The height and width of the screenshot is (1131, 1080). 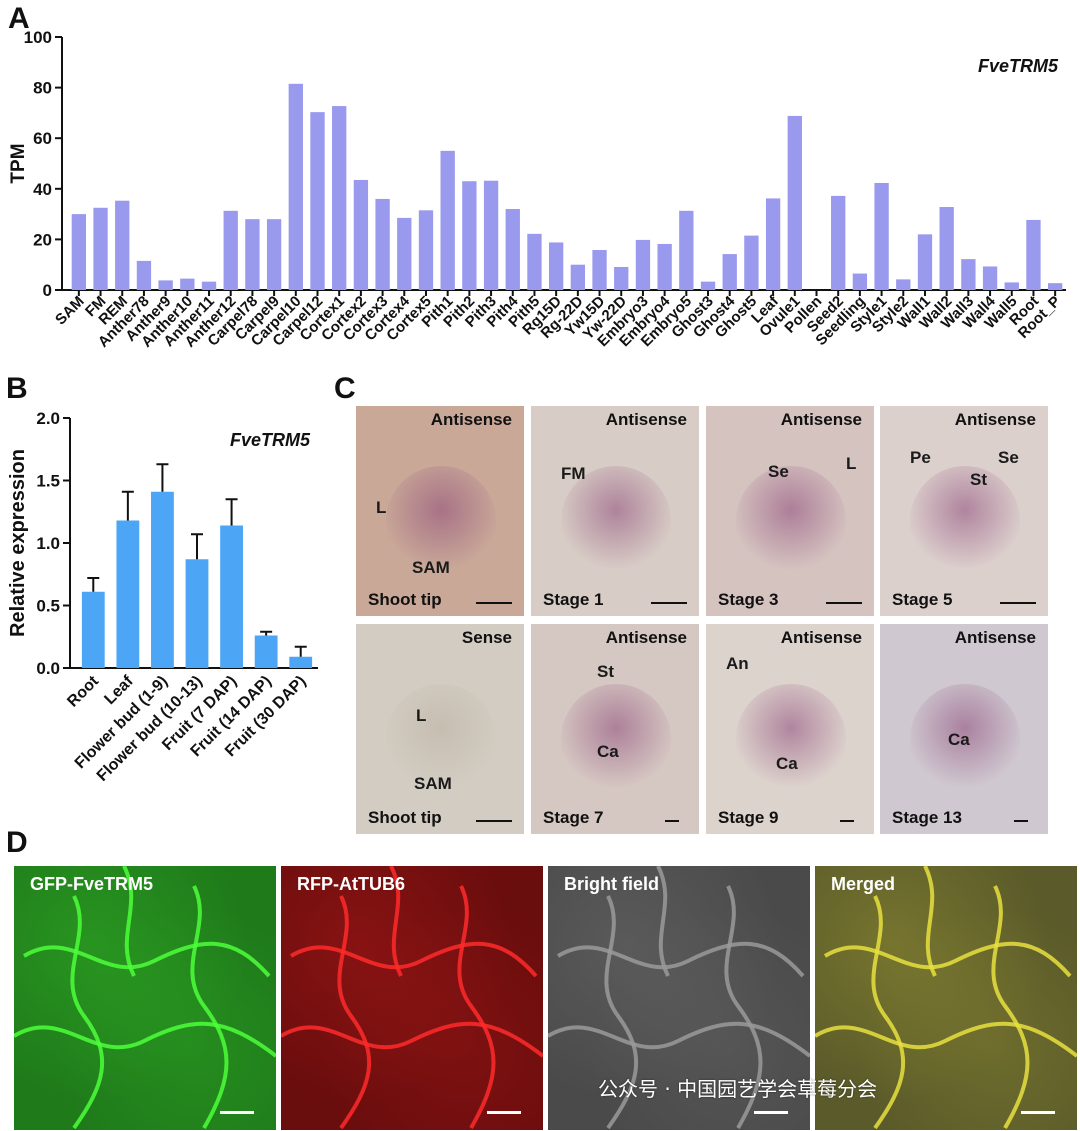 I want to click on x-tick-label: SAM, so click(x=70, y=311).